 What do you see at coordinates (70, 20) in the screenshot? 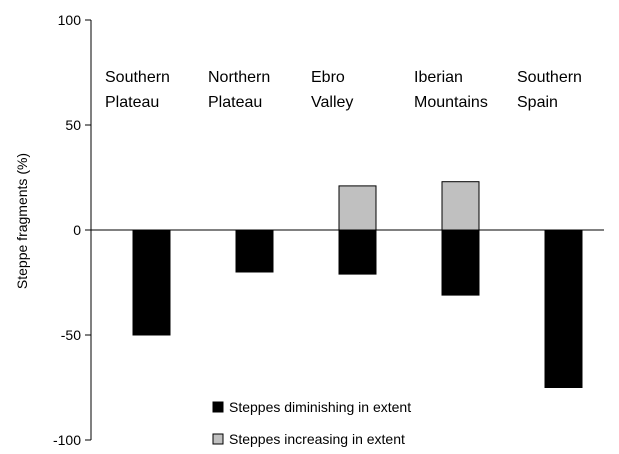
I see `y-tick-label: 100` at bounding box center [70, 20].